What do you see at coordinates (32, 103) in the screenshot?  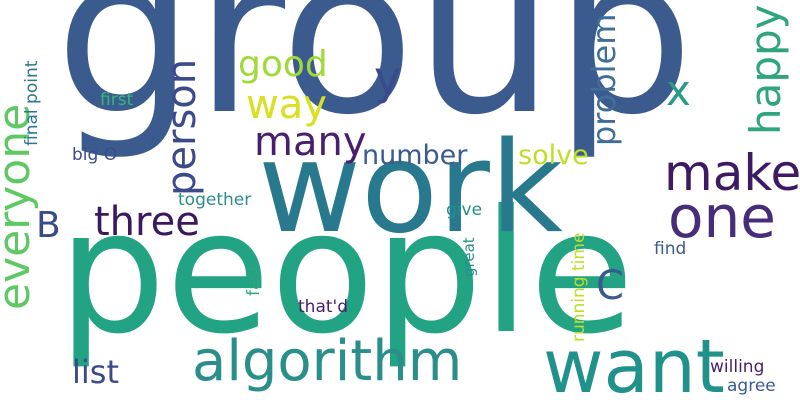 I see `word-final-point: final point` at bounding box center [32, 103].